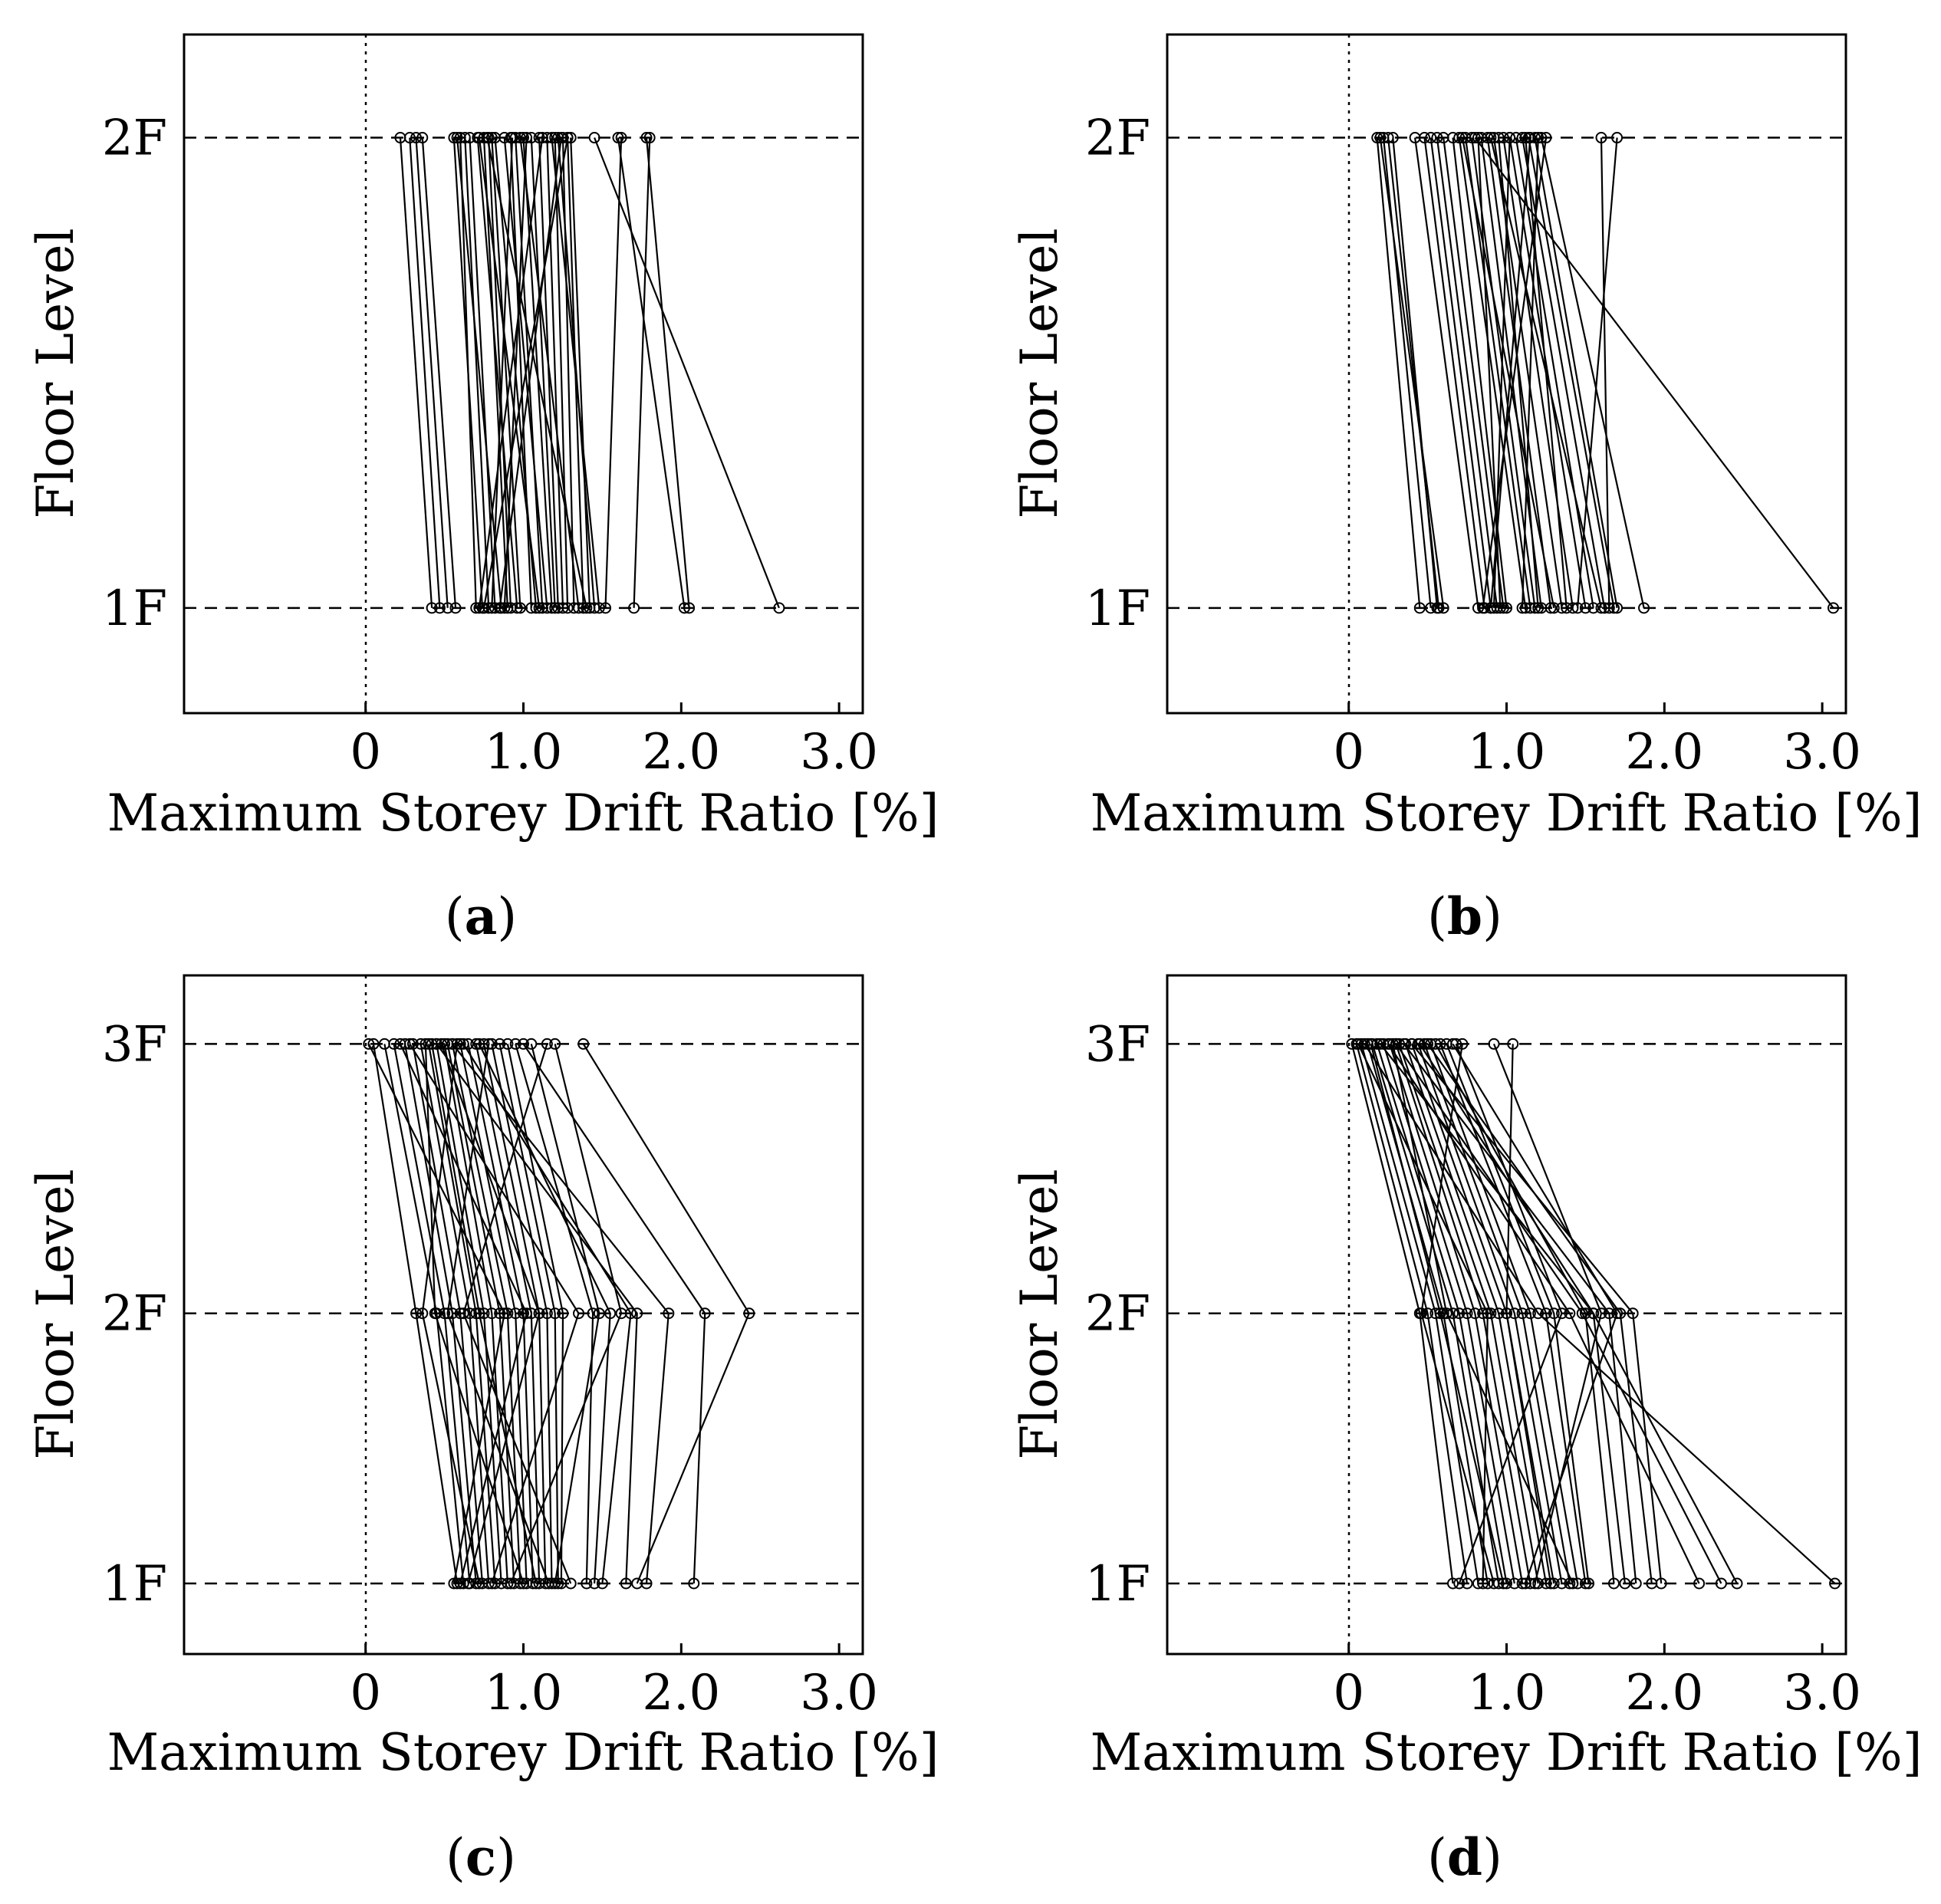 The width and height of the screenshot is (1941, 1904). Describe the element at coordinates (134, 373) in the screenshot. I see `y-ticks: 1F 2F` at that location.